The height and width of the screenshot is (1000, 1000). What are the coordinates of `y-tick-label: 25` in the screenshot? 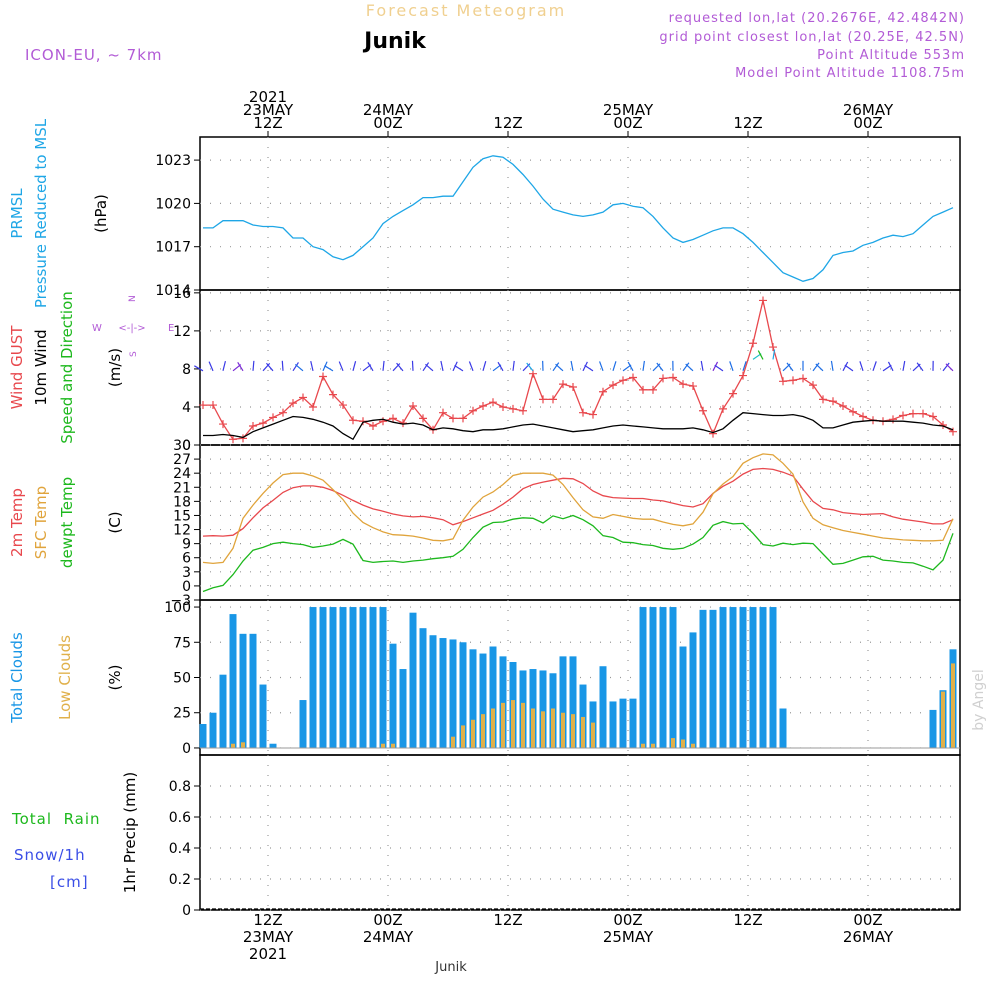 It's located at (182, 714).